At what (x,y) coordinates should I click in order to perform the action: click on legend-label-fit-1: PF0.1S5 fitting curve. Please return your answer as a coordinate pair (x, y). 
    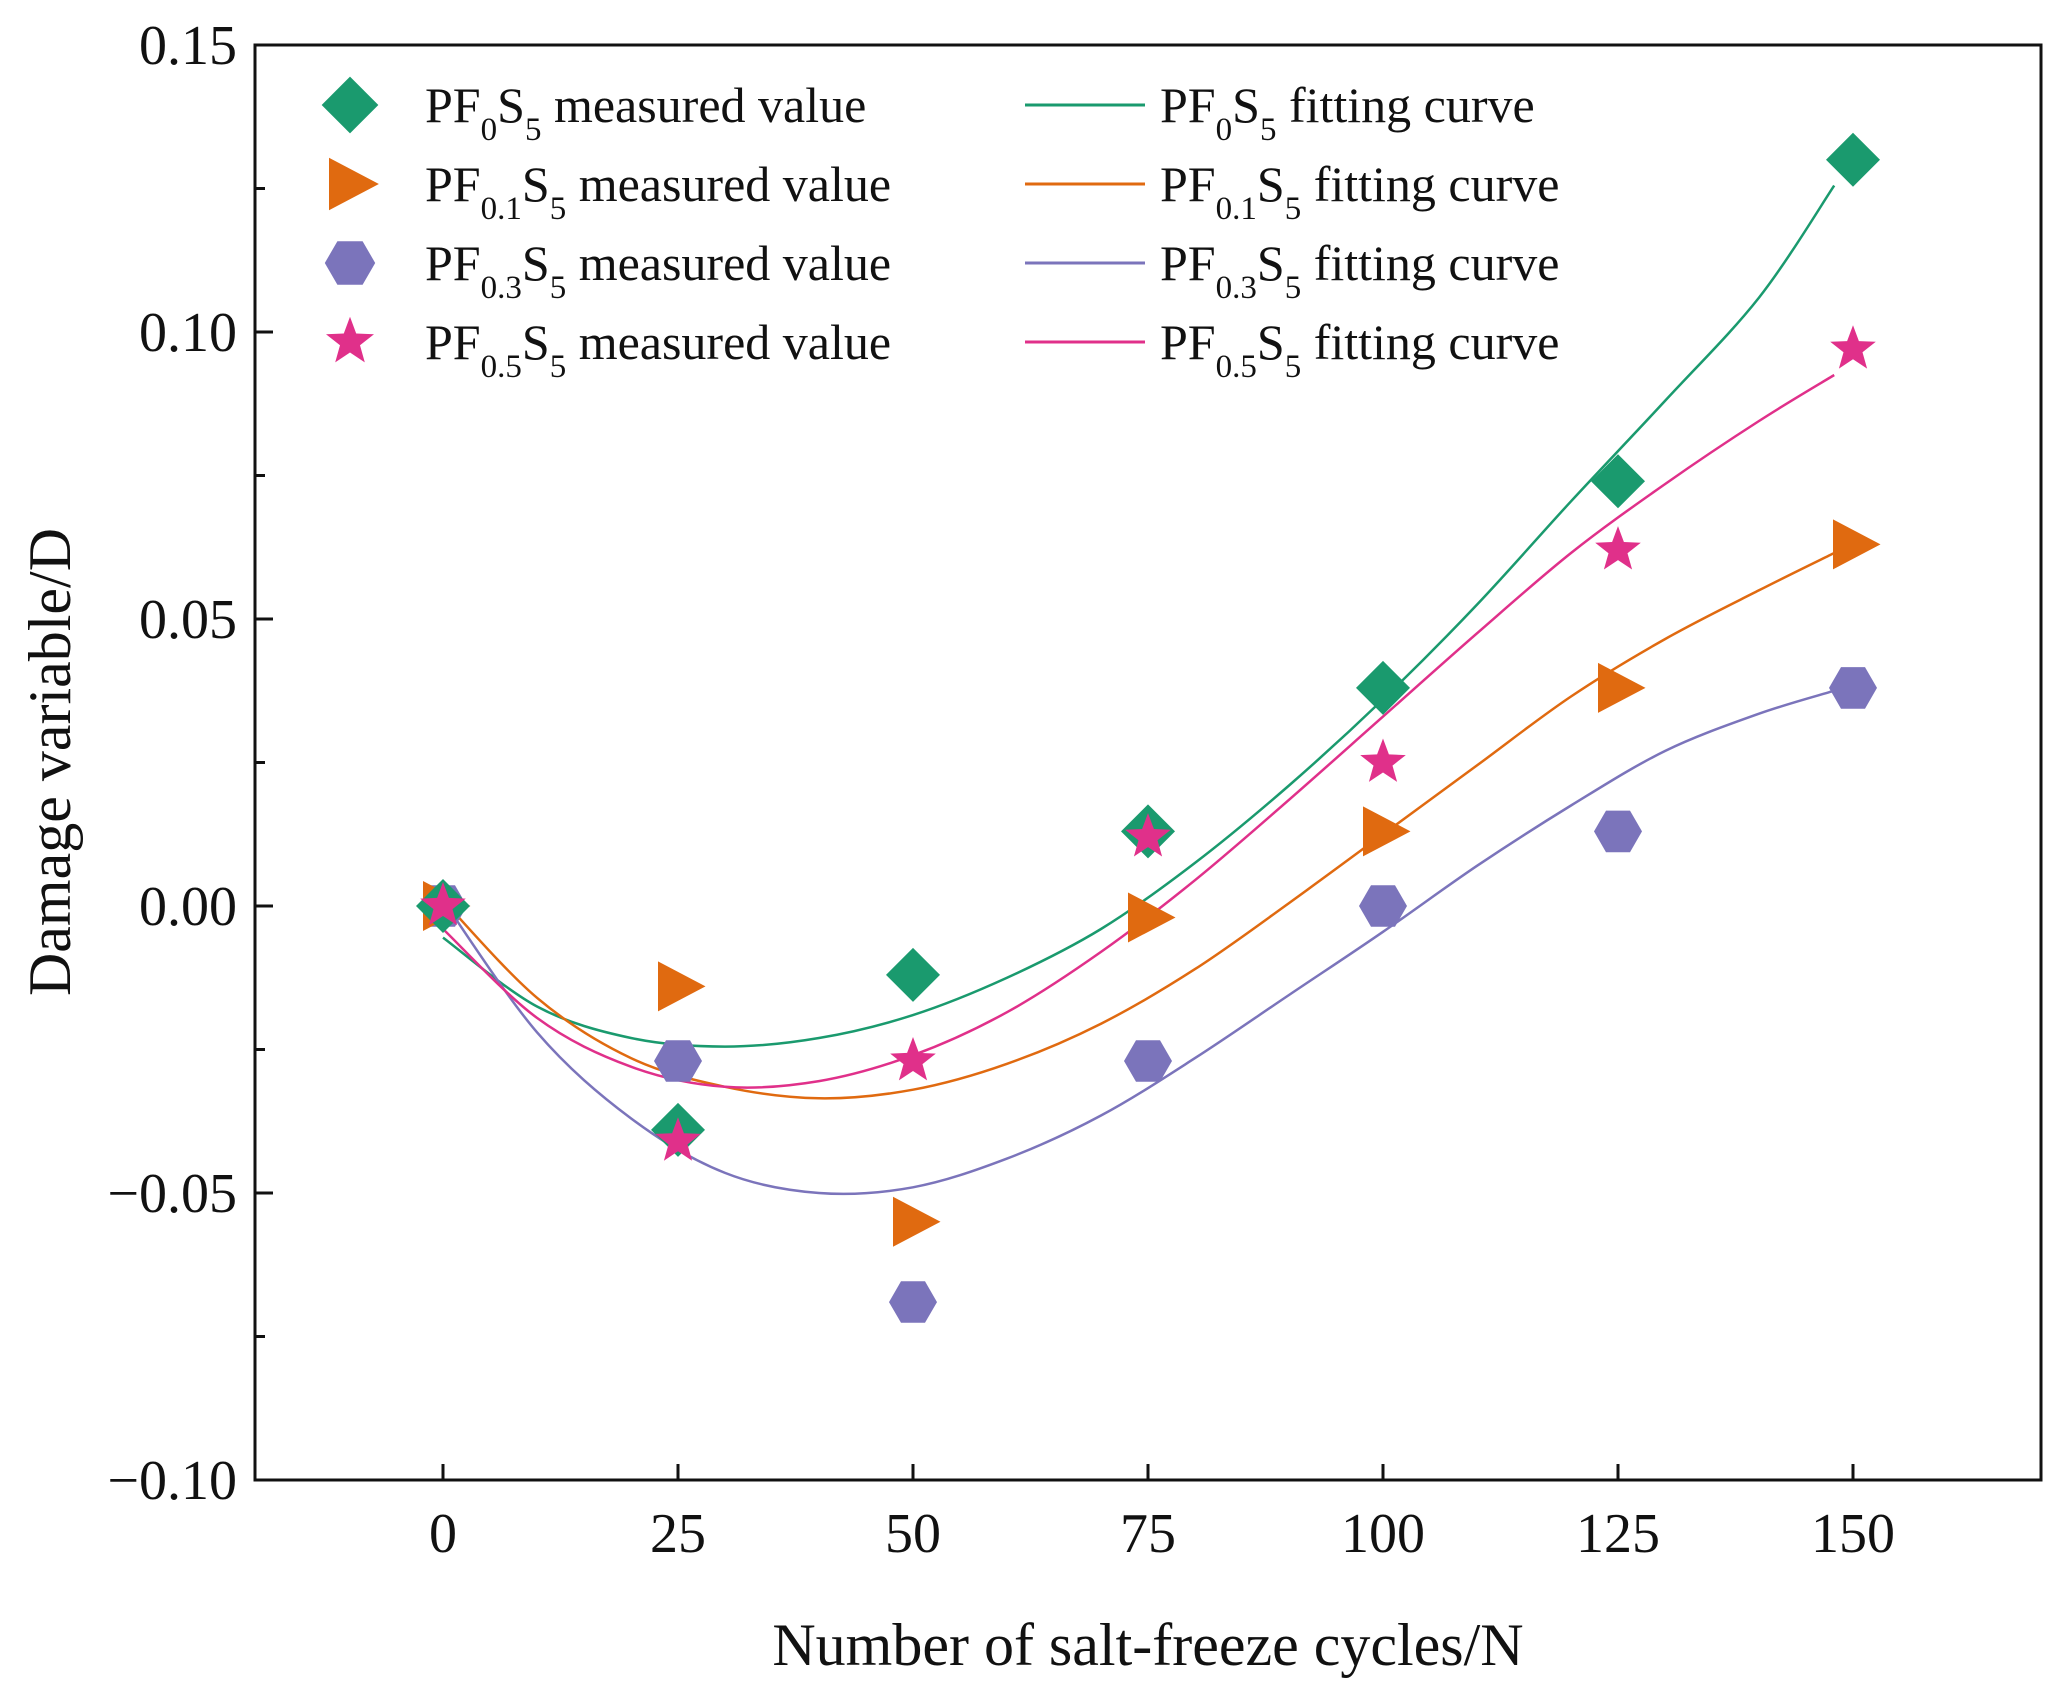
    Looking at the image, I should click on (1359, 191).